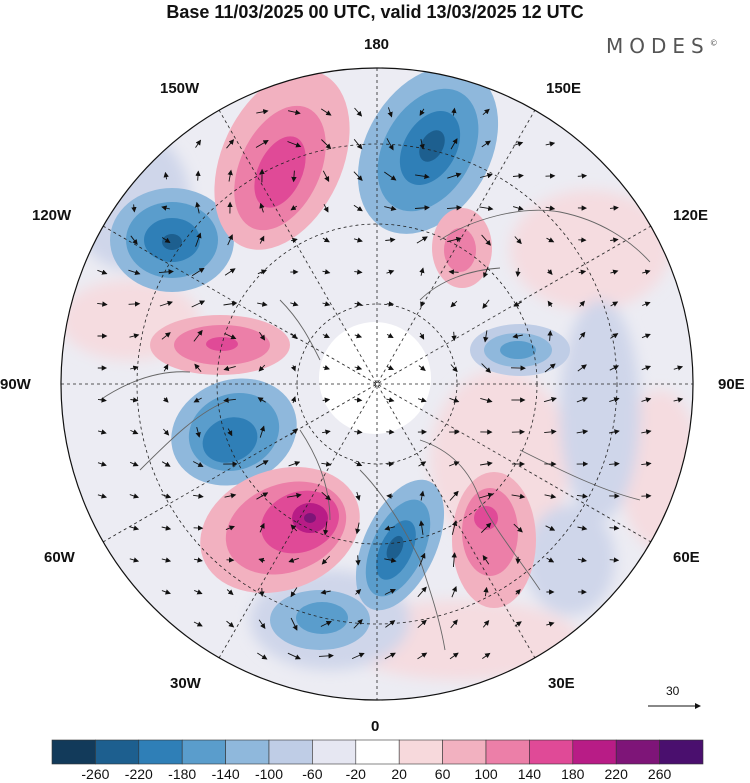  I want to click on colorbar-tick-label: -60, so click(312, 774).